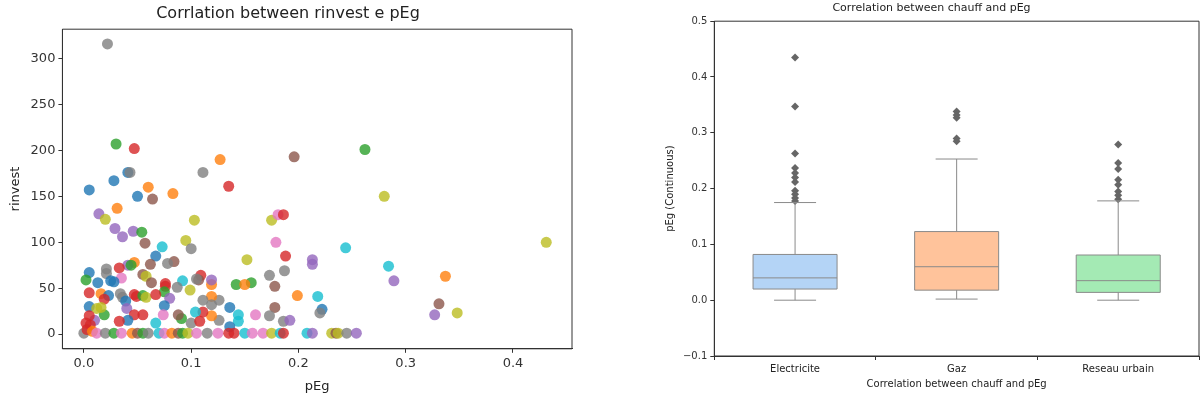 The width and height of the screenshot is (1203, 410). Describe the element at coordinates (699, 132) in the screenshot. I see `y-tick-label: 0.3` at that location.